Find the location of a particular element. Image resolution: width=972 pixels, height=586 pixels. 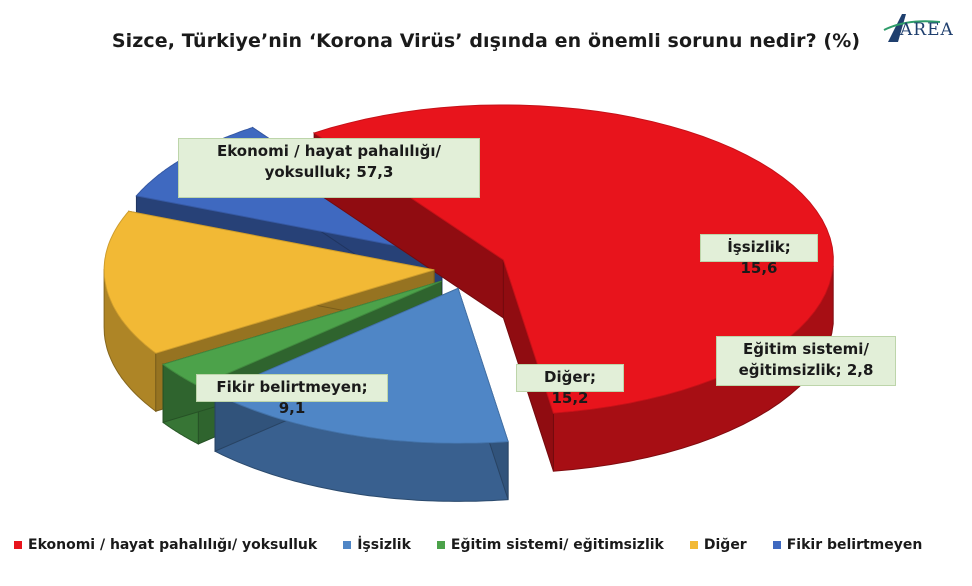

data-label-egitim-line1: Eğitim sistemi/ is located at coordinates (806, 349).